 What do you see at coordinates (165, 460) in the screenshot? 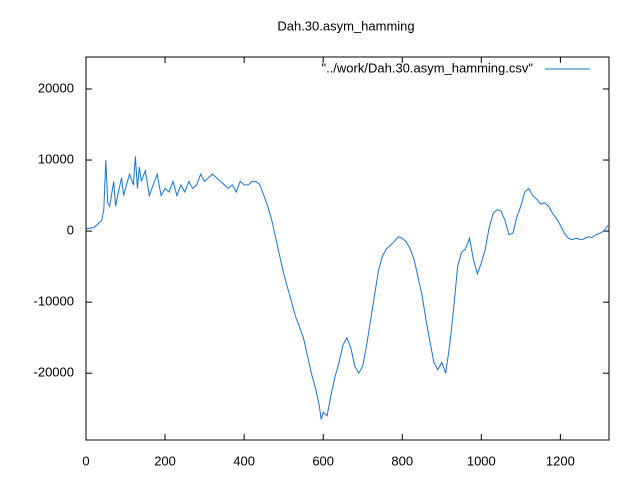
I see `x-tick-label: 200` at bounding box center [165, 460].